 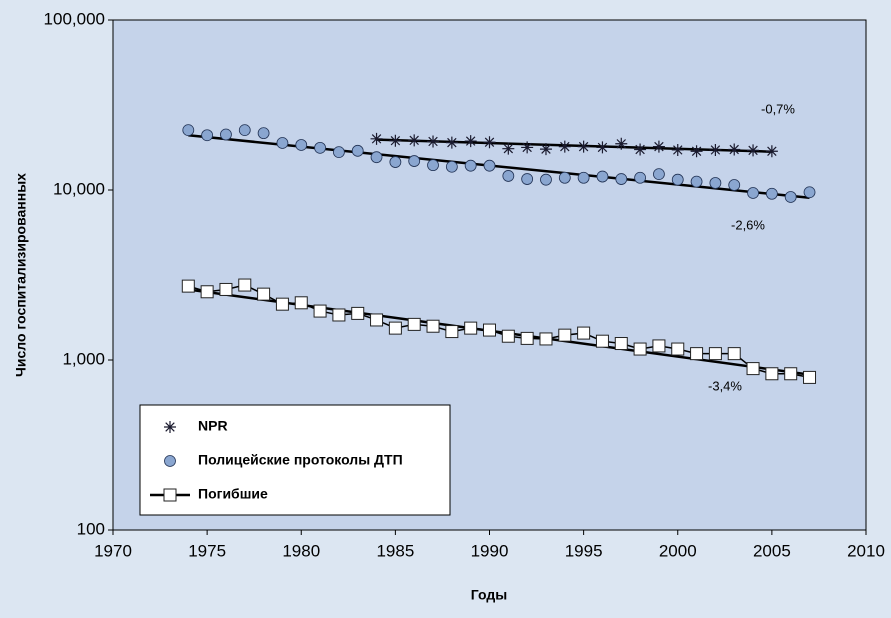 What do you see at coordinates (91, 528) in the screenshot?
I see `y-tick-label: 100` at bounding box center [91, 528].